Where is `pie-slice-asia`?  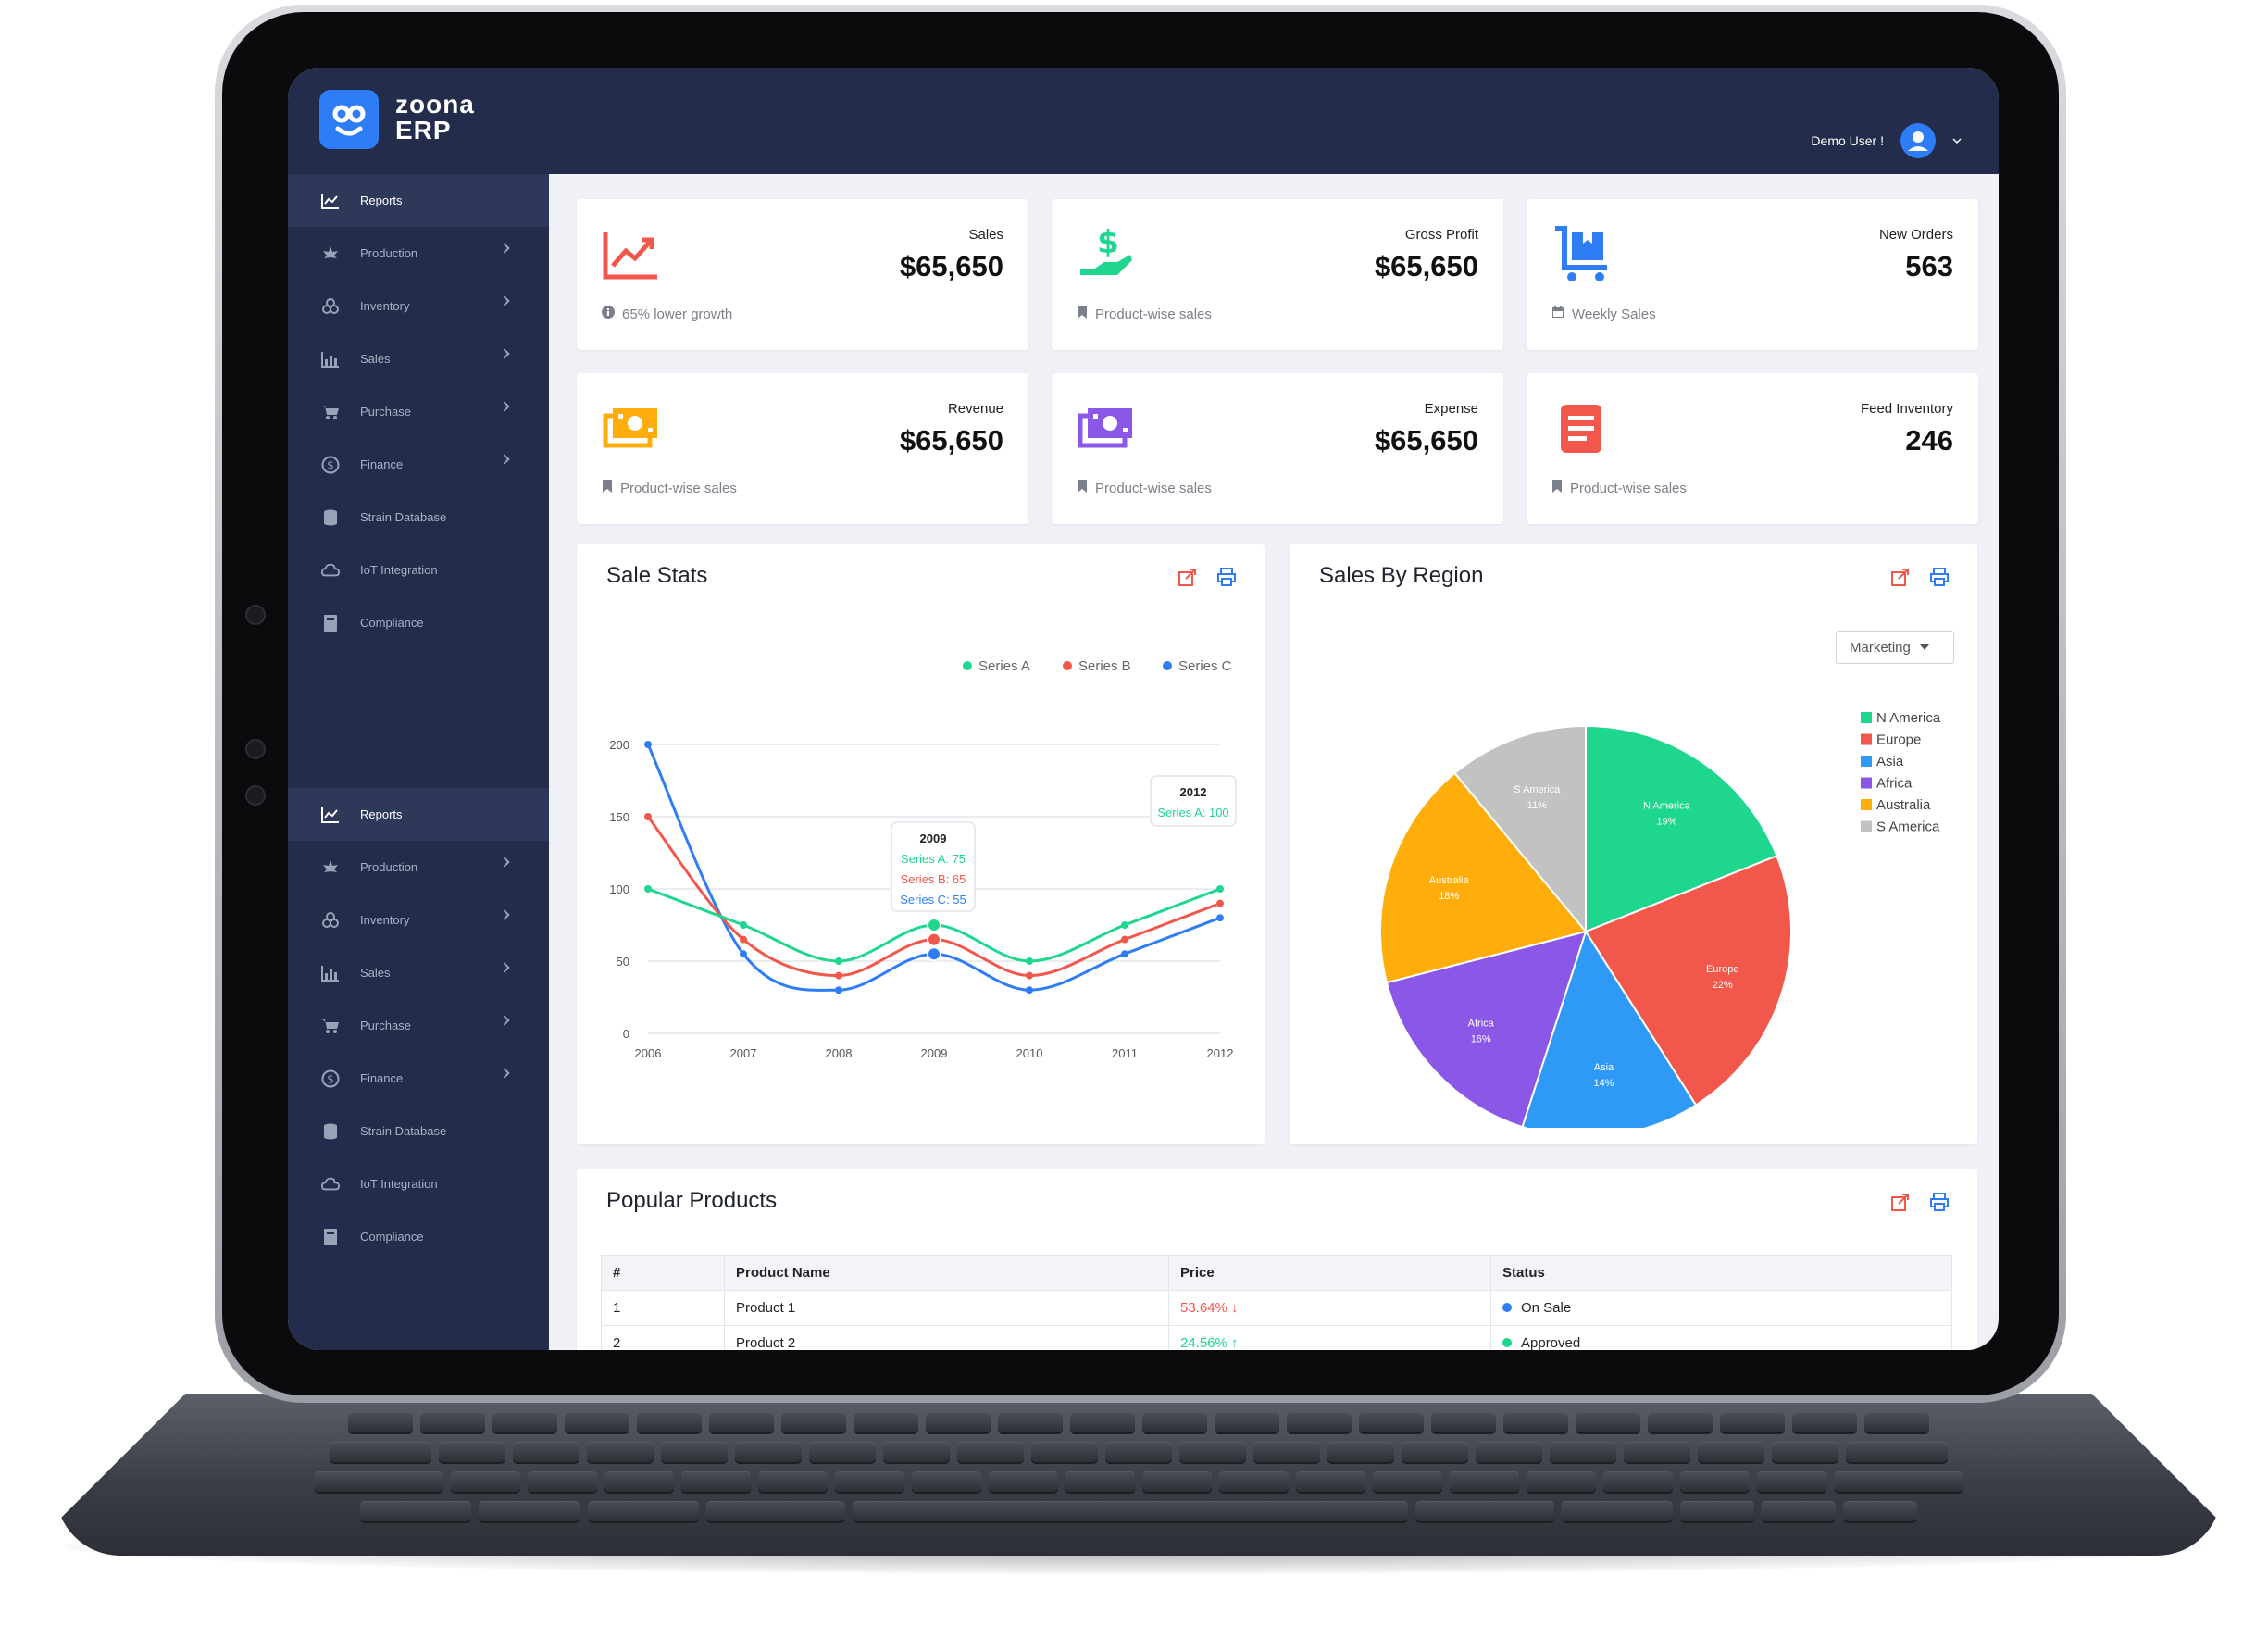 pie-slice-asia is located at coordinates (1609, 1029).